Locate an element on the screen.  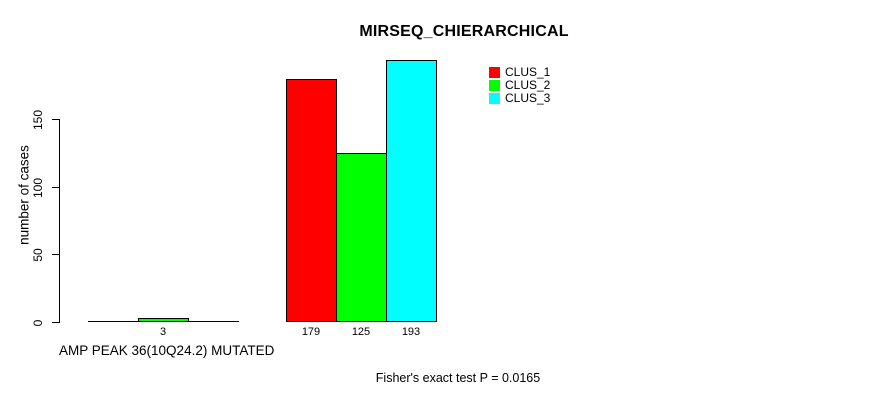
legend: CLUS_1 CLUS_2 CLUS_3 is located at coordinates (519, 85).